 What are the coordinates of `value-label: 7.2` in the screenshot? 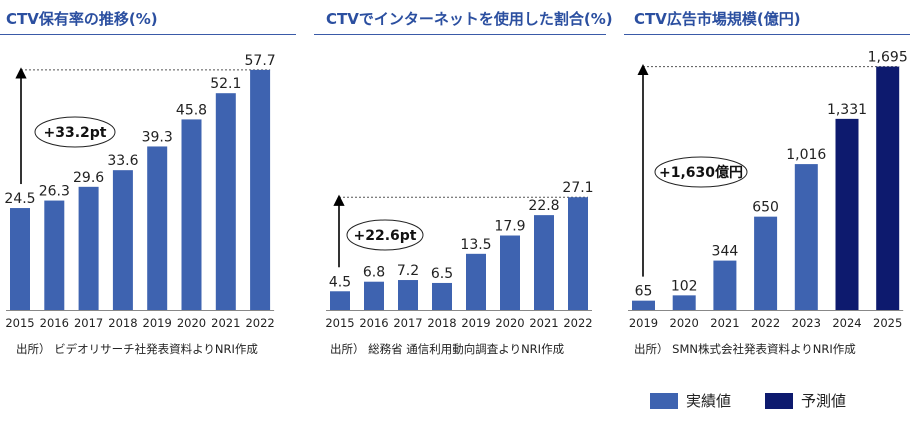 It's located at (408, 271).